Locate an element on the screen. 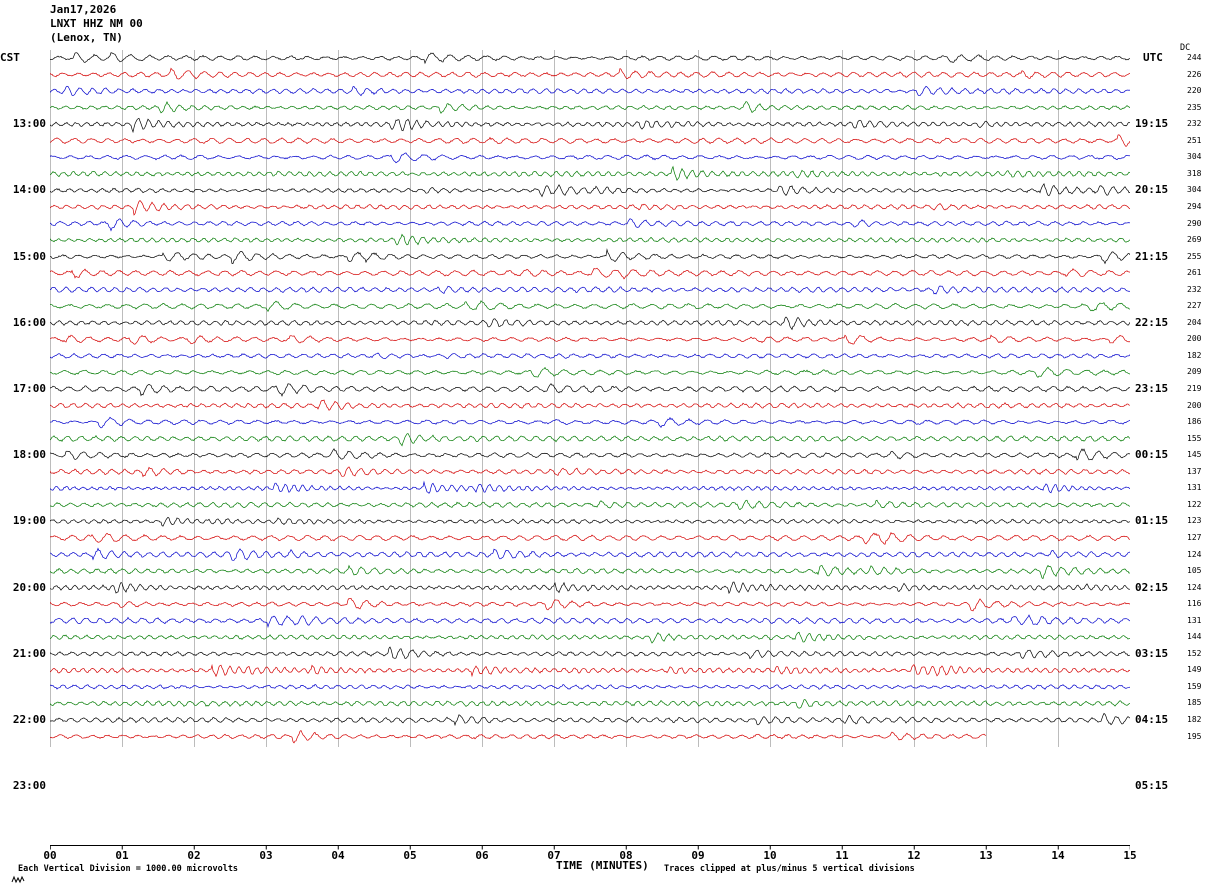  dc-value-label: 269 is located at coordinates (1194, 240).